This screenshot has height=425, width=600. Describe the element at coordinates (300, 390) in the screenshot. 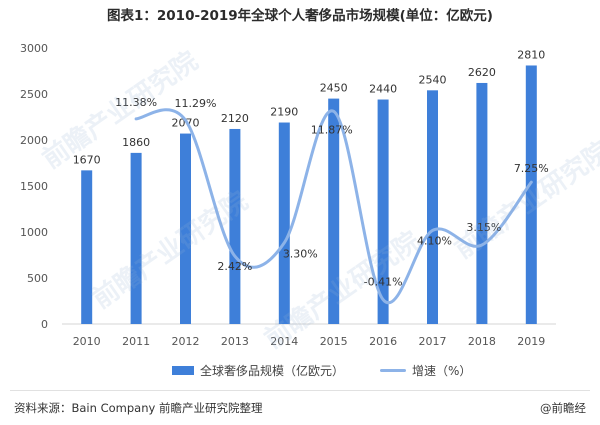

I see `footer-divider` at that location.